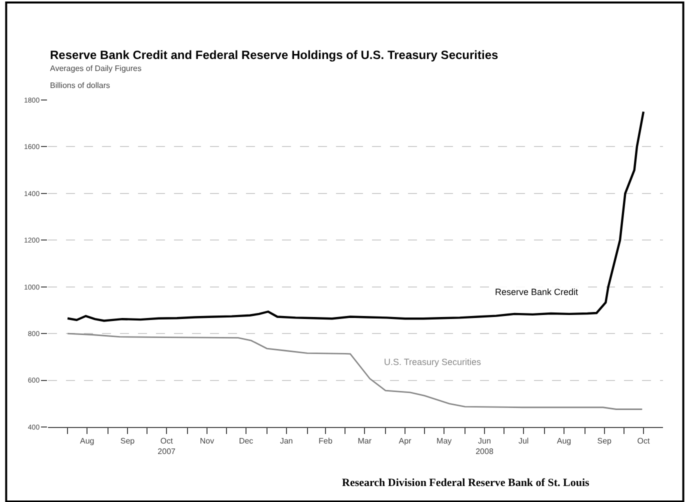 This screenshot has width=687, height=502. What do you see at coordinates (444, 441) in the screenshot?
I see `x-tick-label: May` at bounding box center [444, 441].